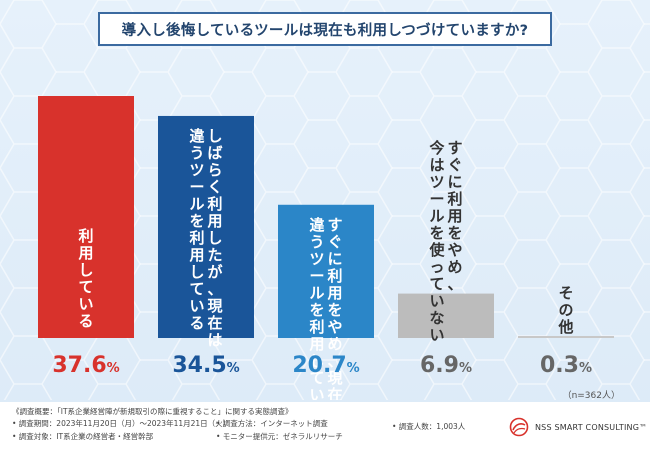  What do you see at coordinates (205, 365) in the screenshot?
I see `value-label-2: 34.5%` at bounding box center [205, 365].